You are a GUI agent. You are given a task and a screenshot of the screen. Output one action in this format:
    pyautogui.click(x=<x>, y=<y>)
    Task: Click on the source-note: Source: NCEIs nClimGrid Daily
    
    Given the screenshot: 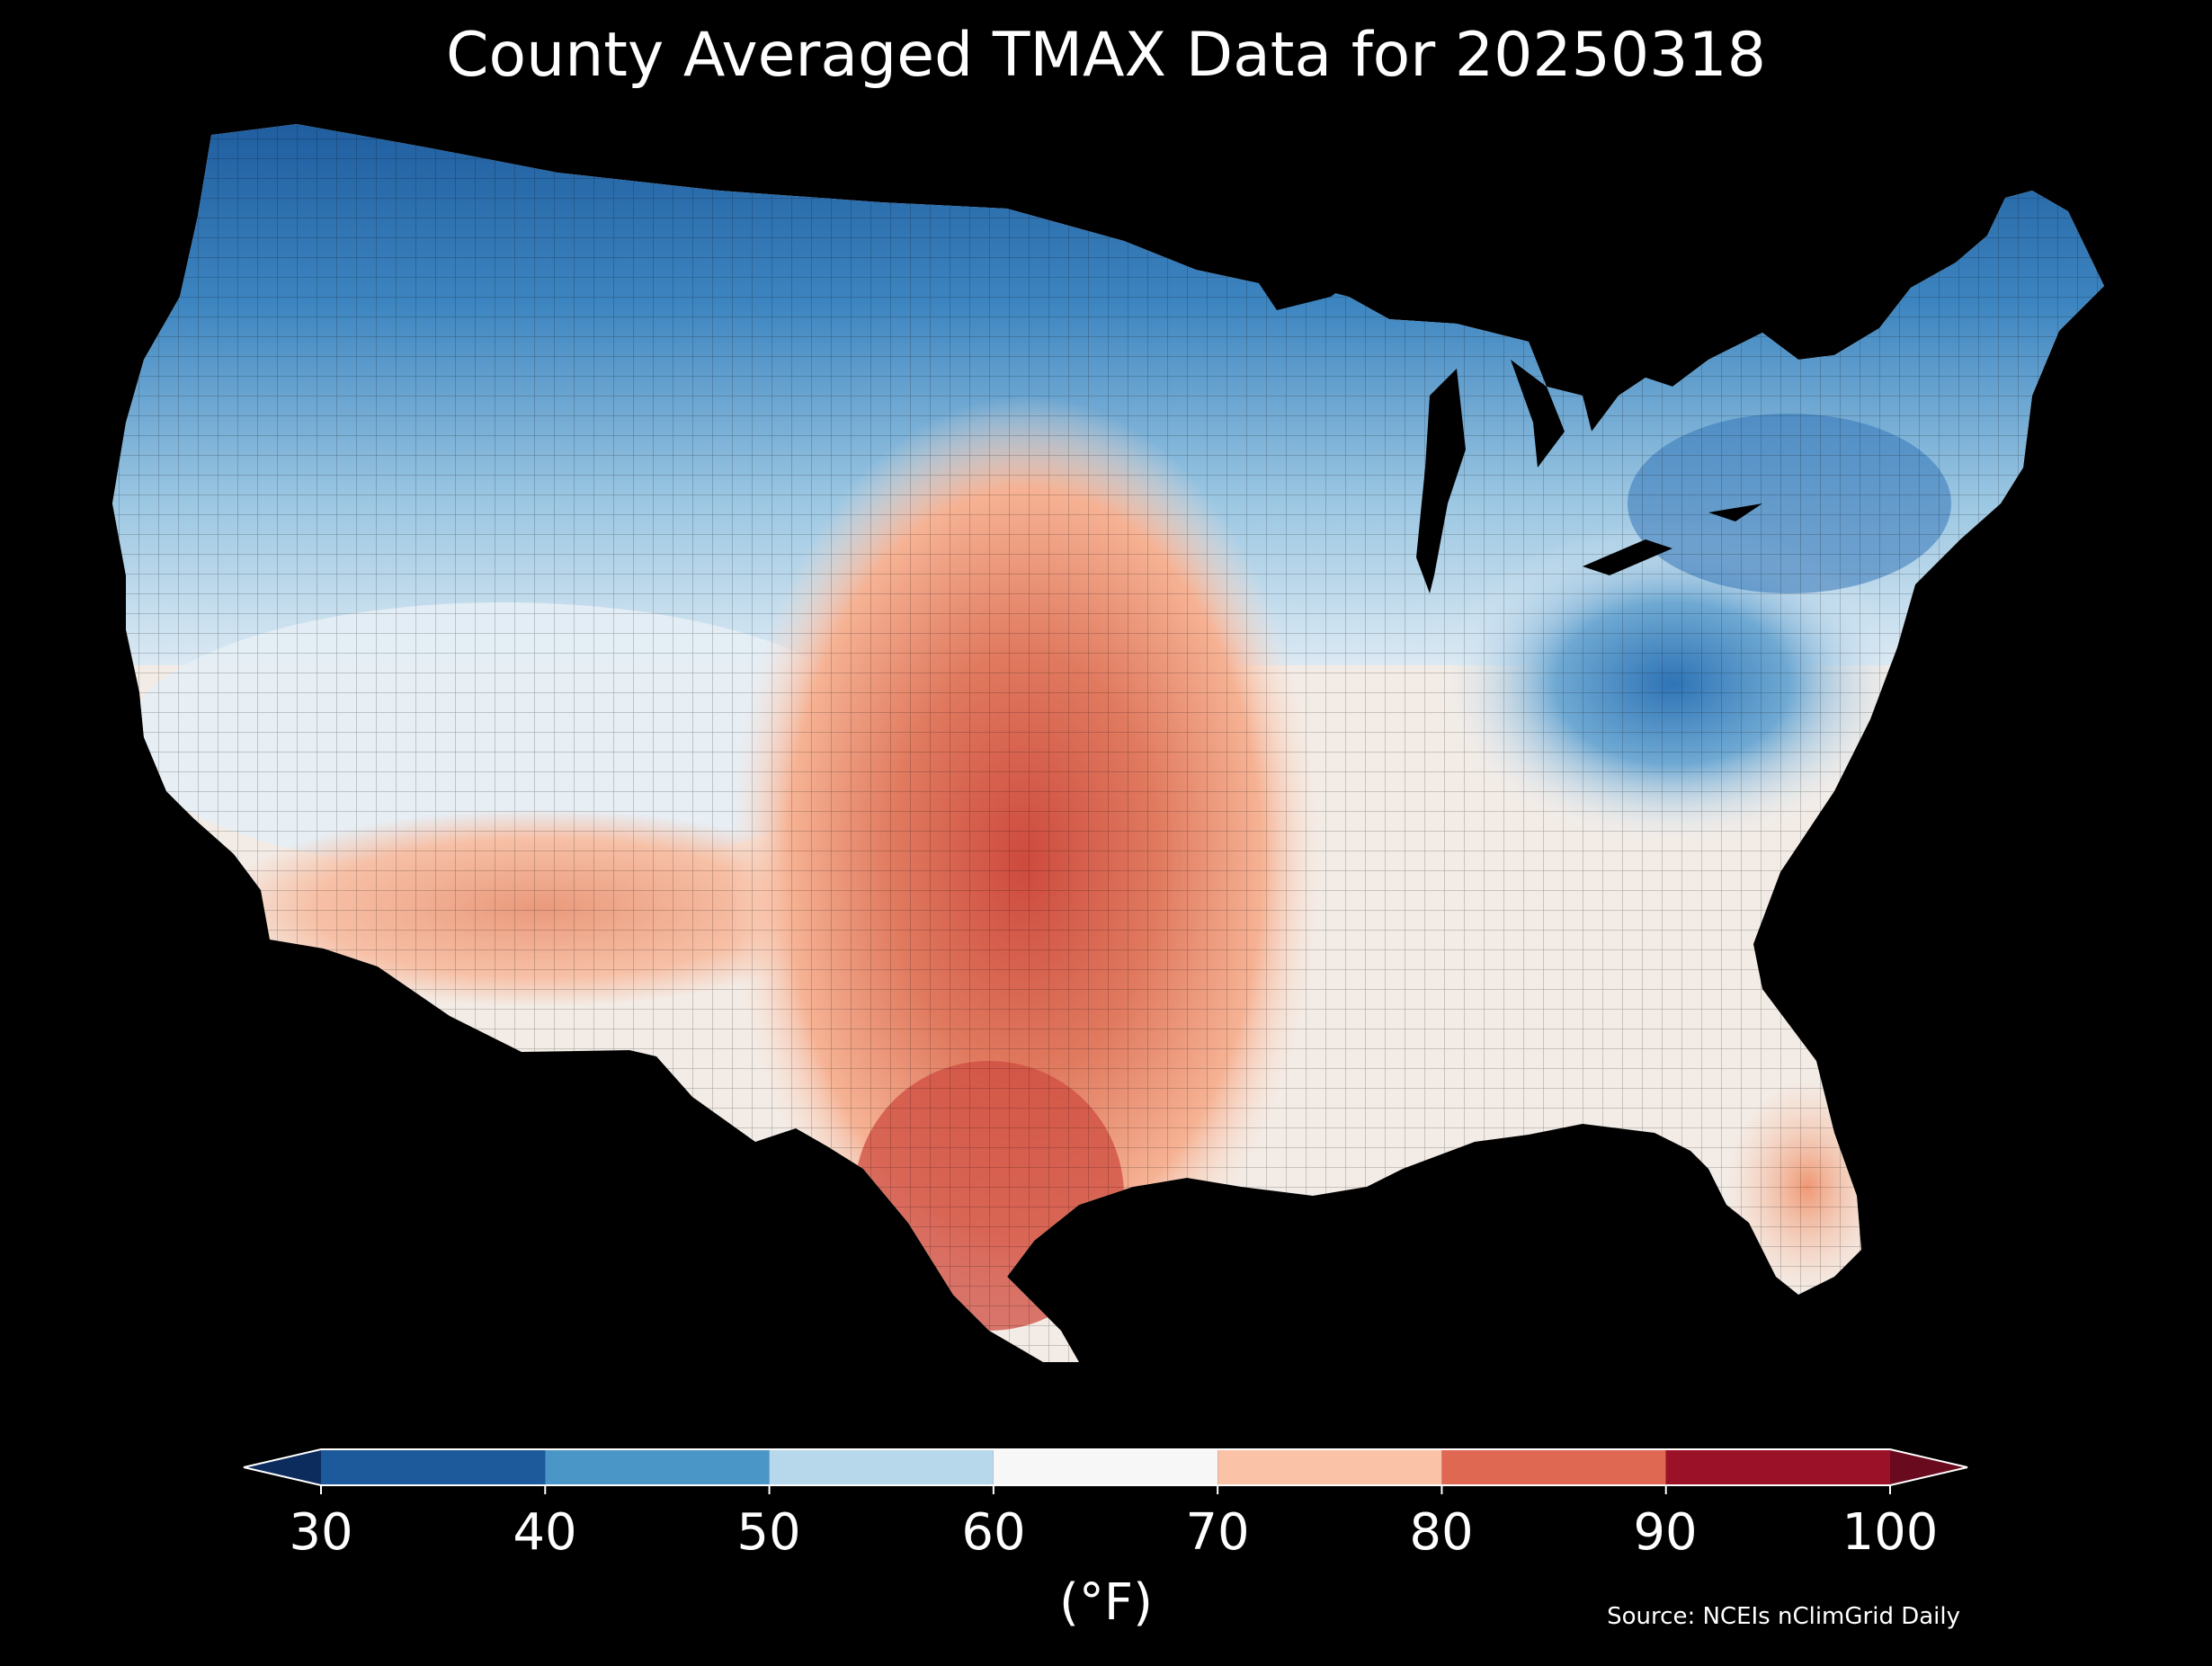 What is the action you would take?
    pyautogui.click(x=1783, y=1617)
    